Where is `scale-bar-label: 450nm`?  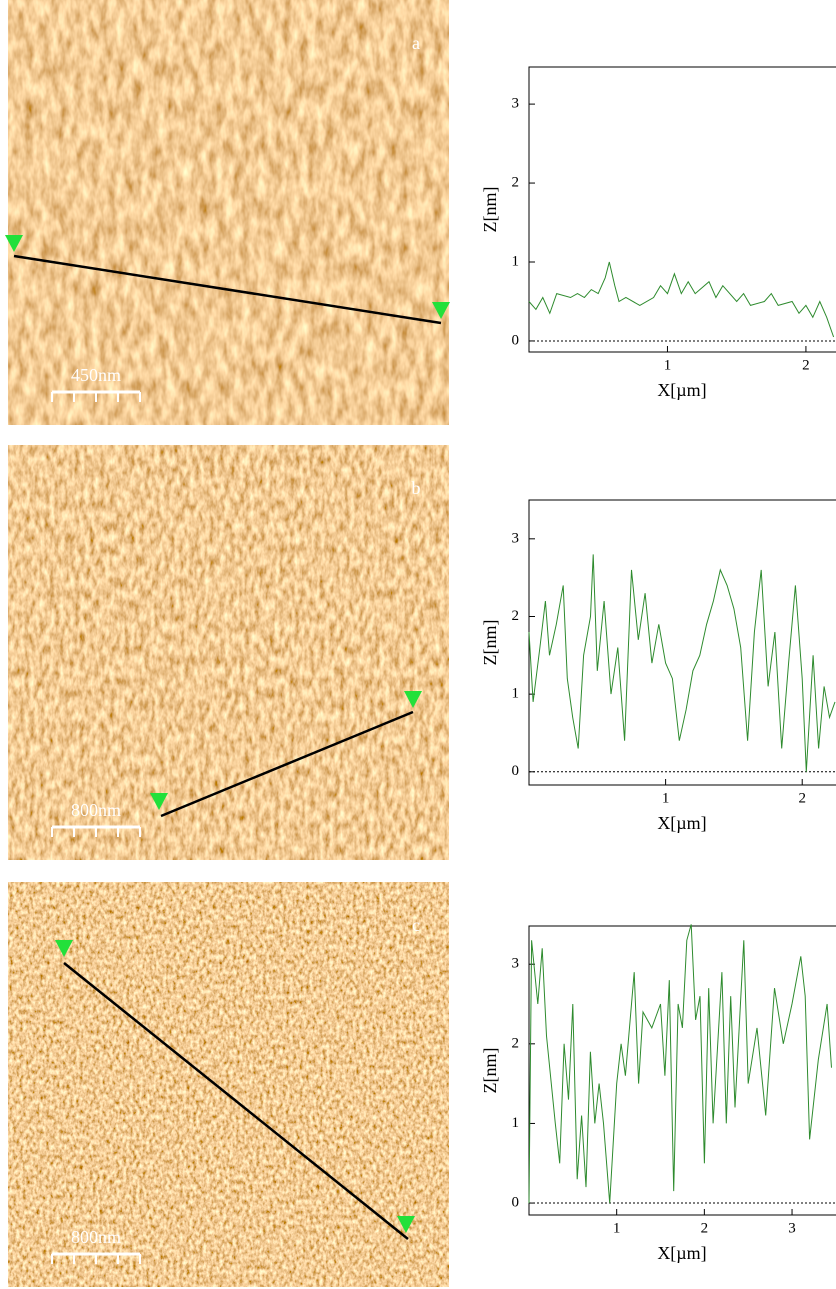
scale-bar-label: 450nm is located at coordinates (96, 375).